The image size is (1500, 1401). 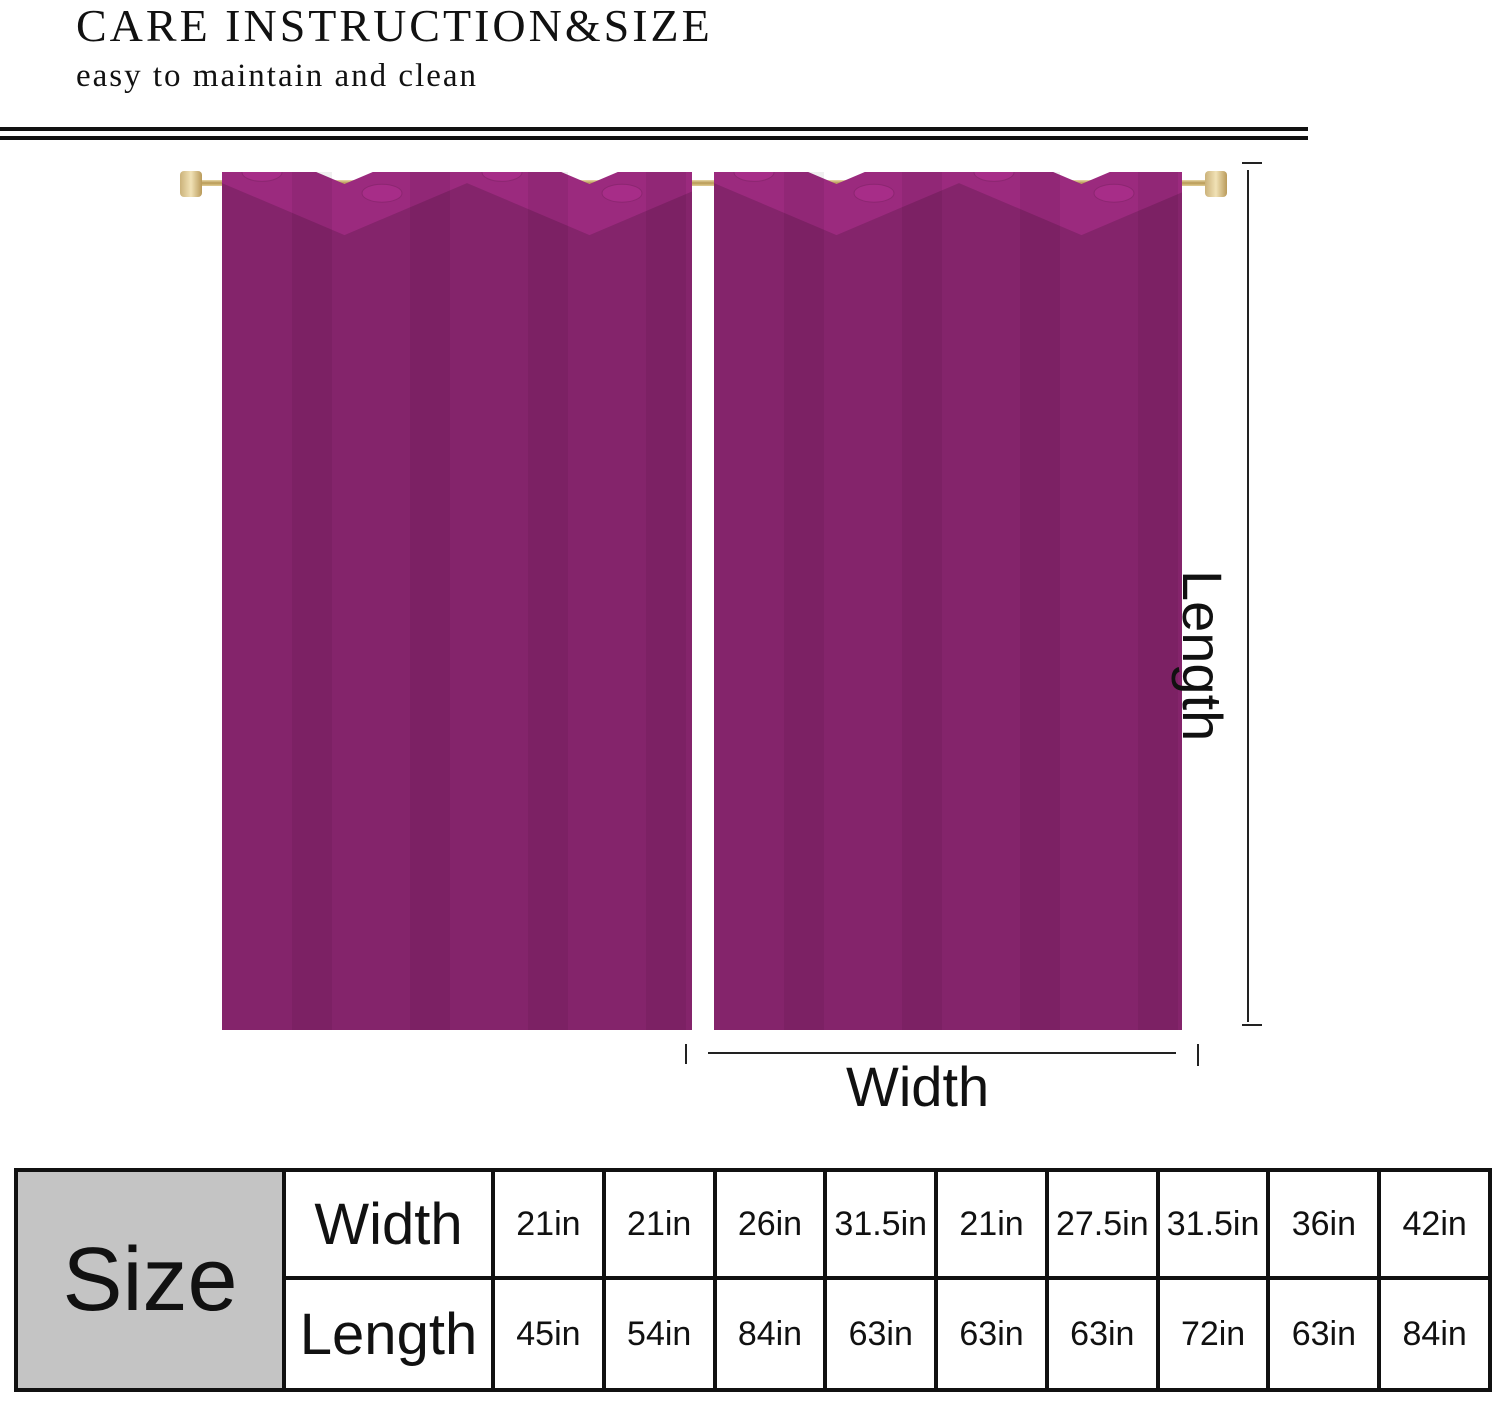 I want to click on length-cell: 45in, so click(x=550, y=1334).